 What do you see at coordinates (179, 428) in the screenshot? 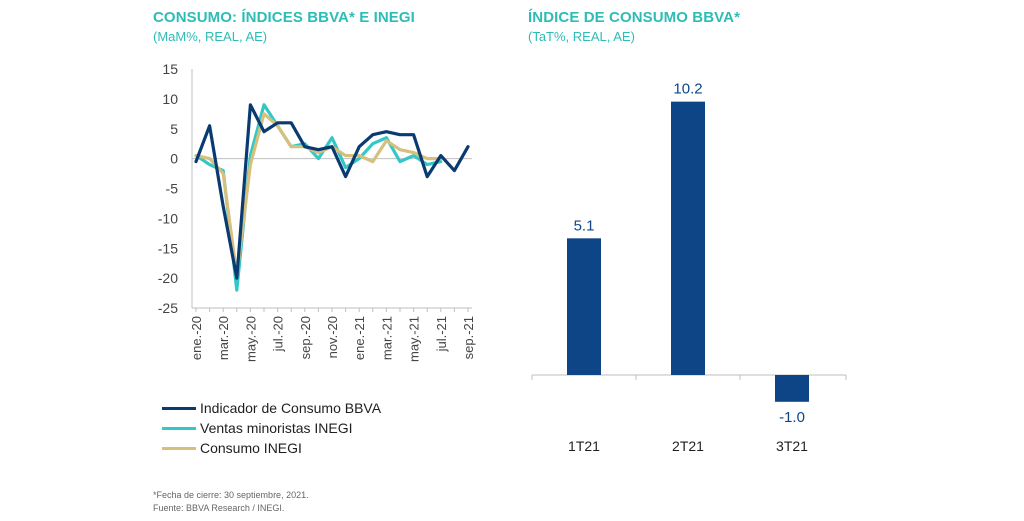
I see `legend-swatch-ventas` at bounding box center [179, 428].